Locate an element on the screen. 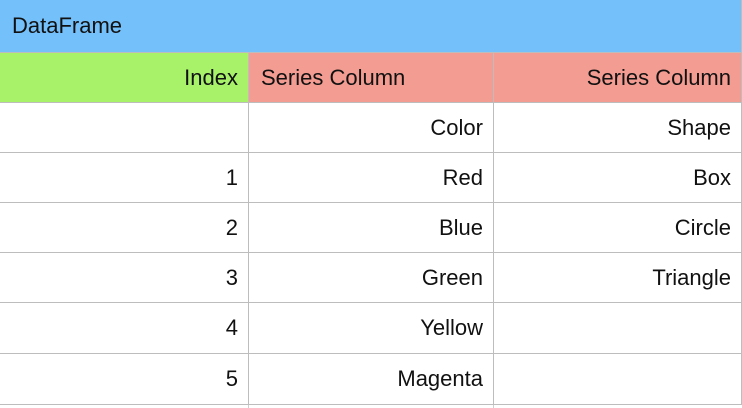 The height and width of the screenshot is (408, 742). index-value: 4 is located at coordinates (231, 327).